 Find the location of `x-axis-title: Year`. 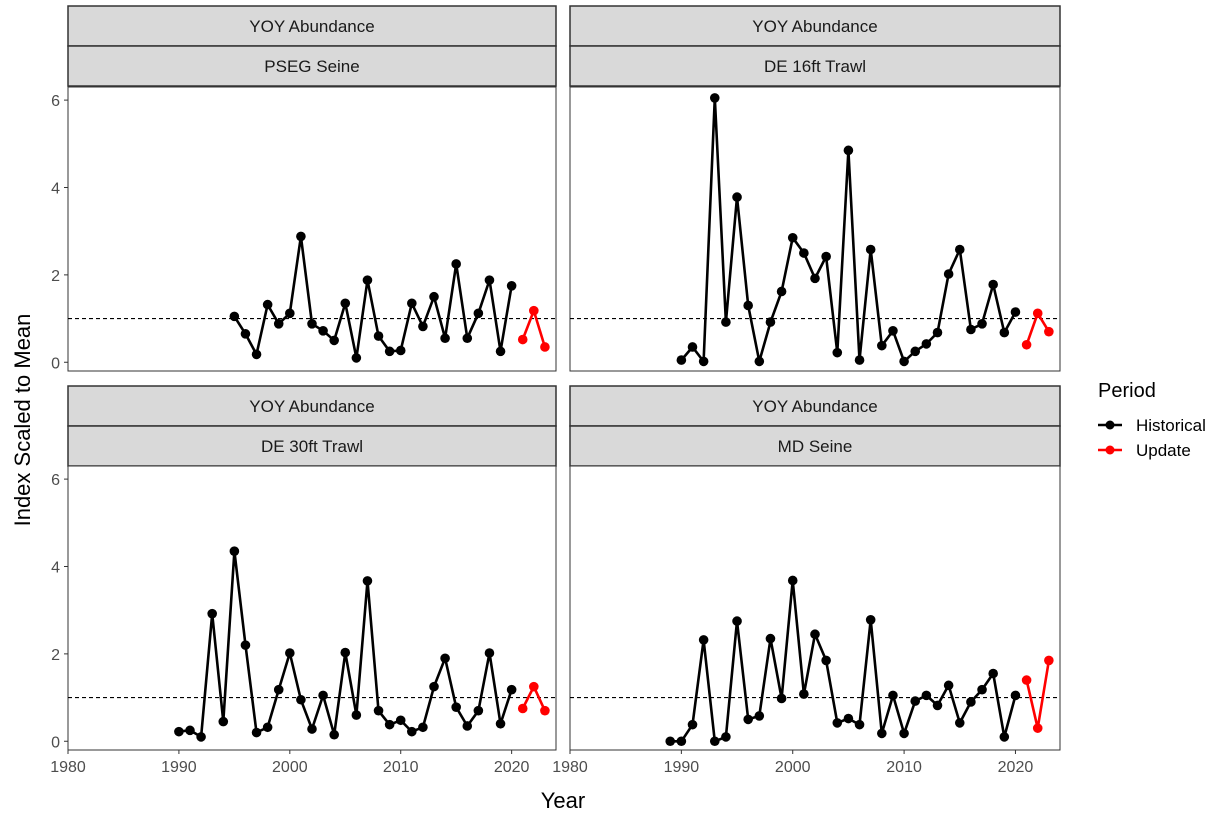

x-axis-title: Year is located at coordinates (563, 800).